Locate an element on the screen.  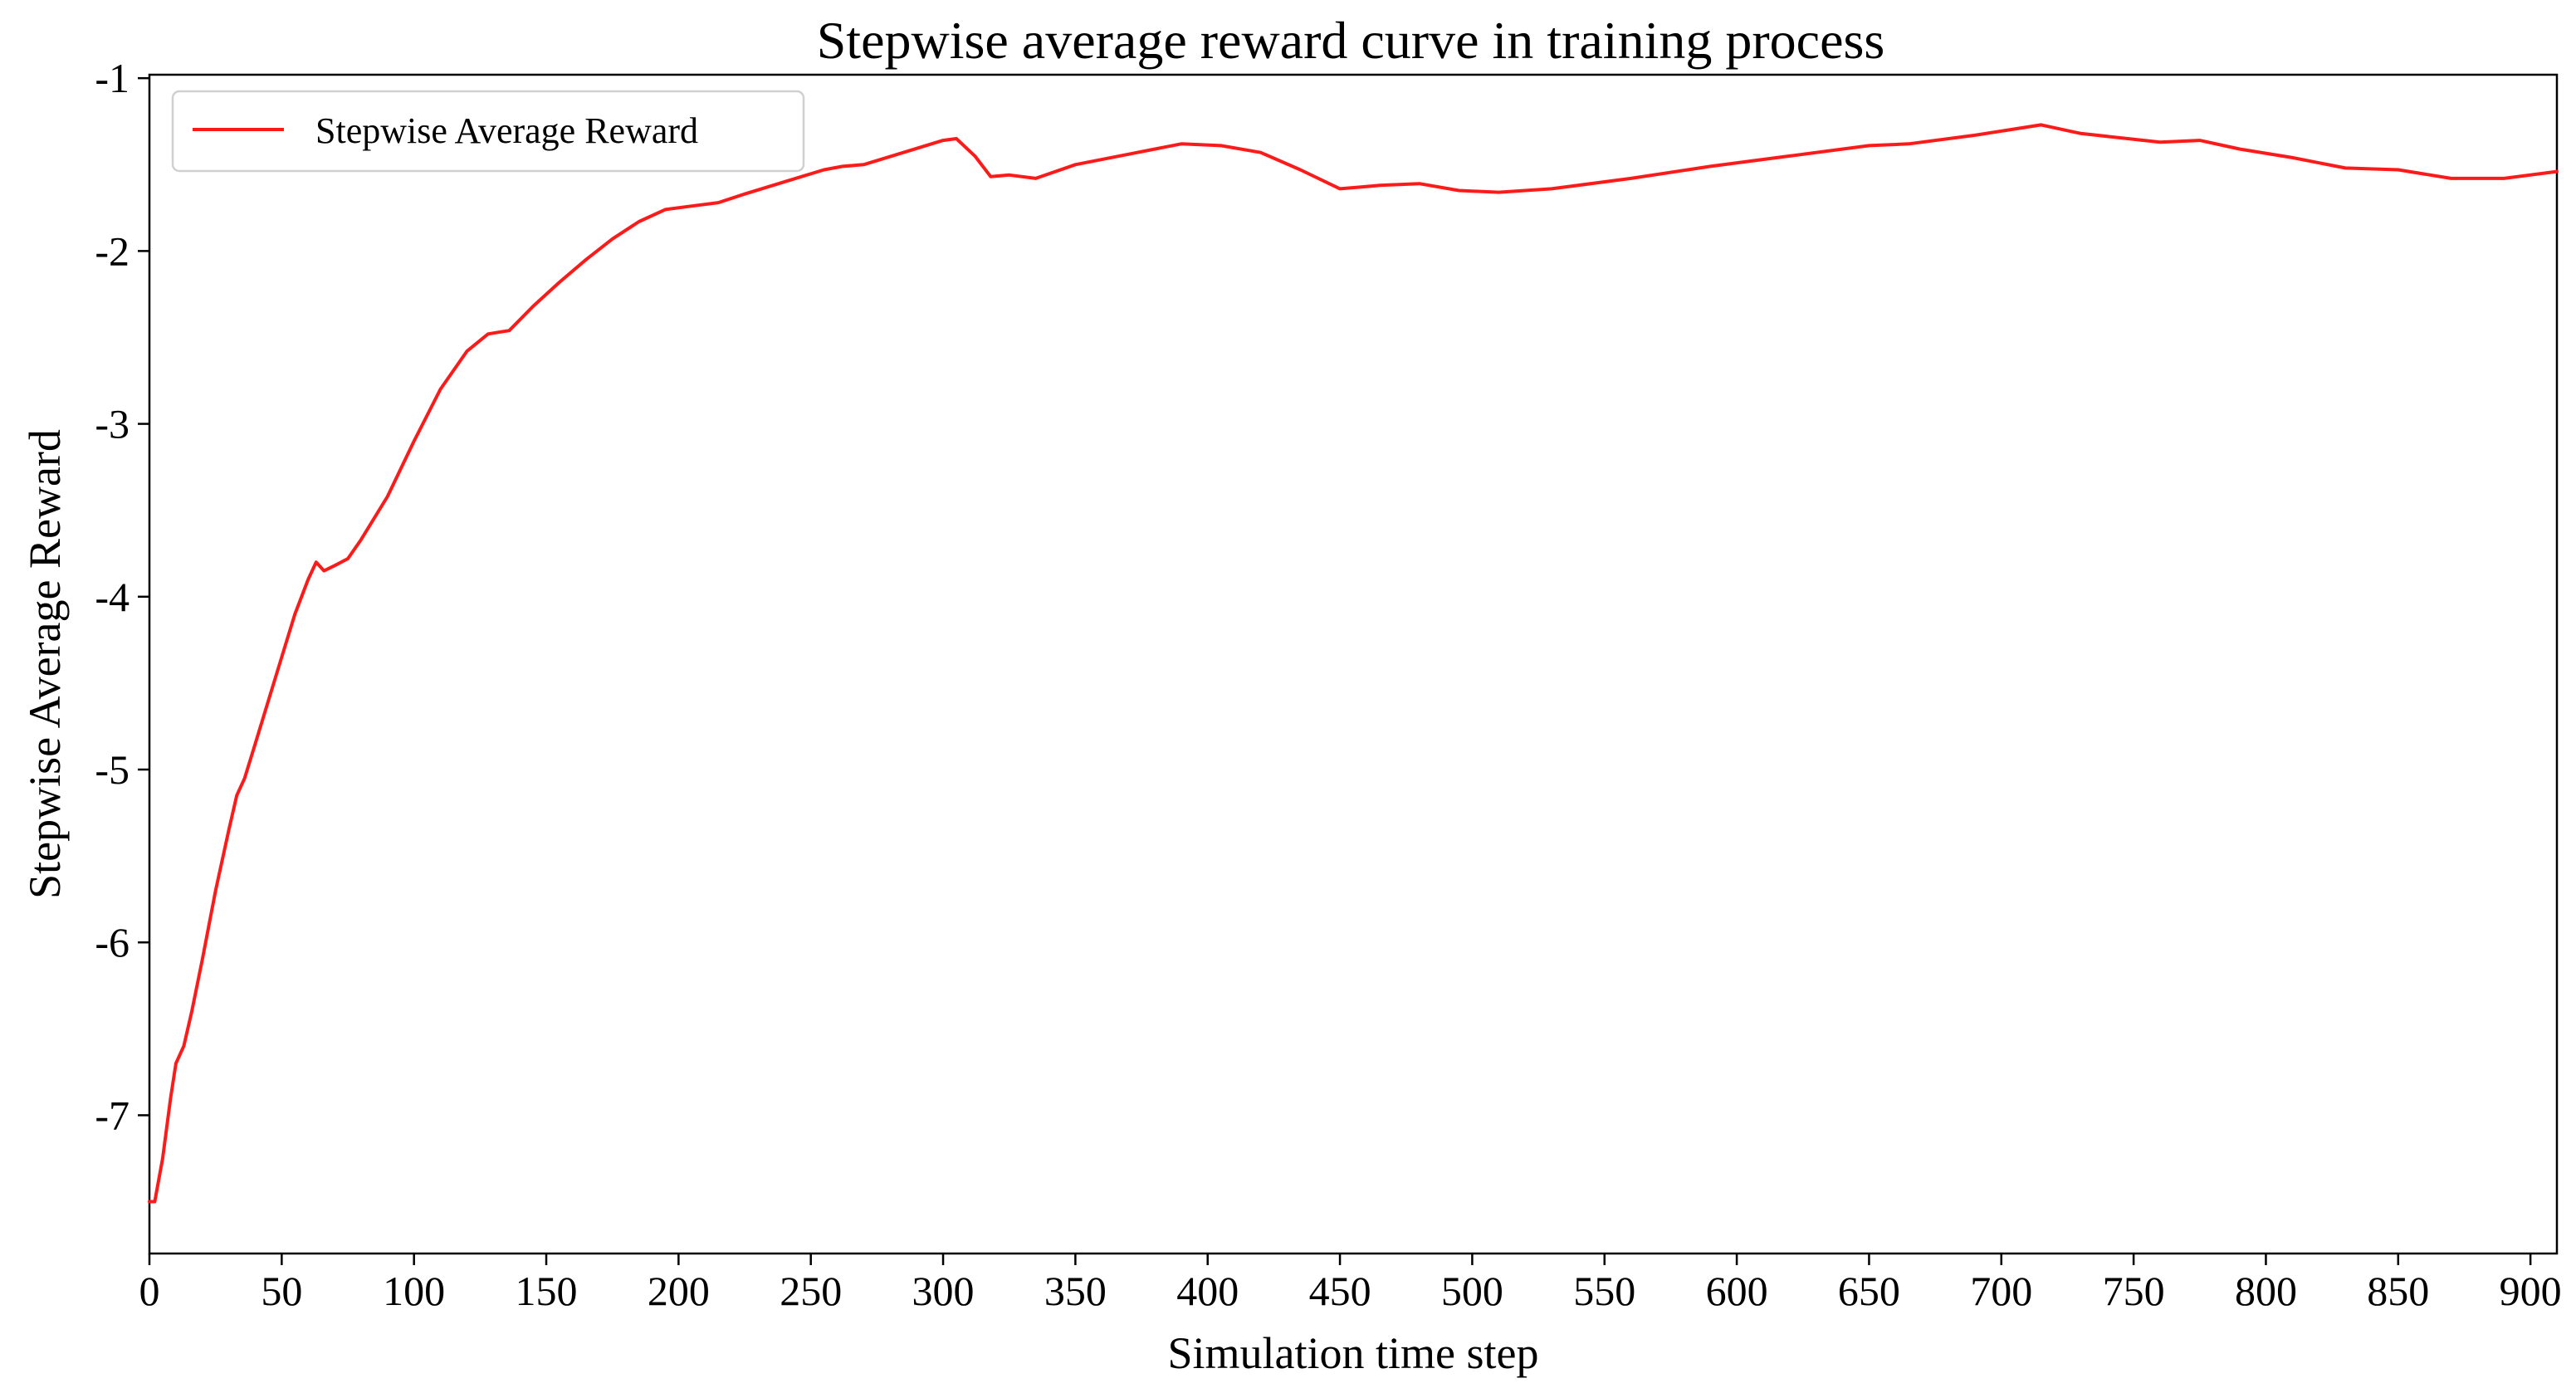
y-tick-label: -6 is located at coordinates (112, 942).